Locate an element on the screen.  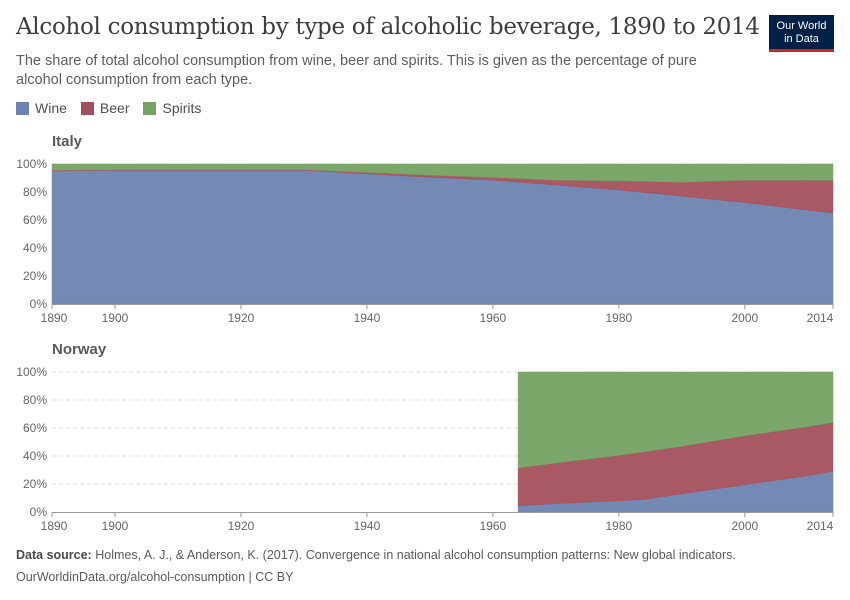
y-tick-label-italy-40: 40% is located at coordinates (35, 248).